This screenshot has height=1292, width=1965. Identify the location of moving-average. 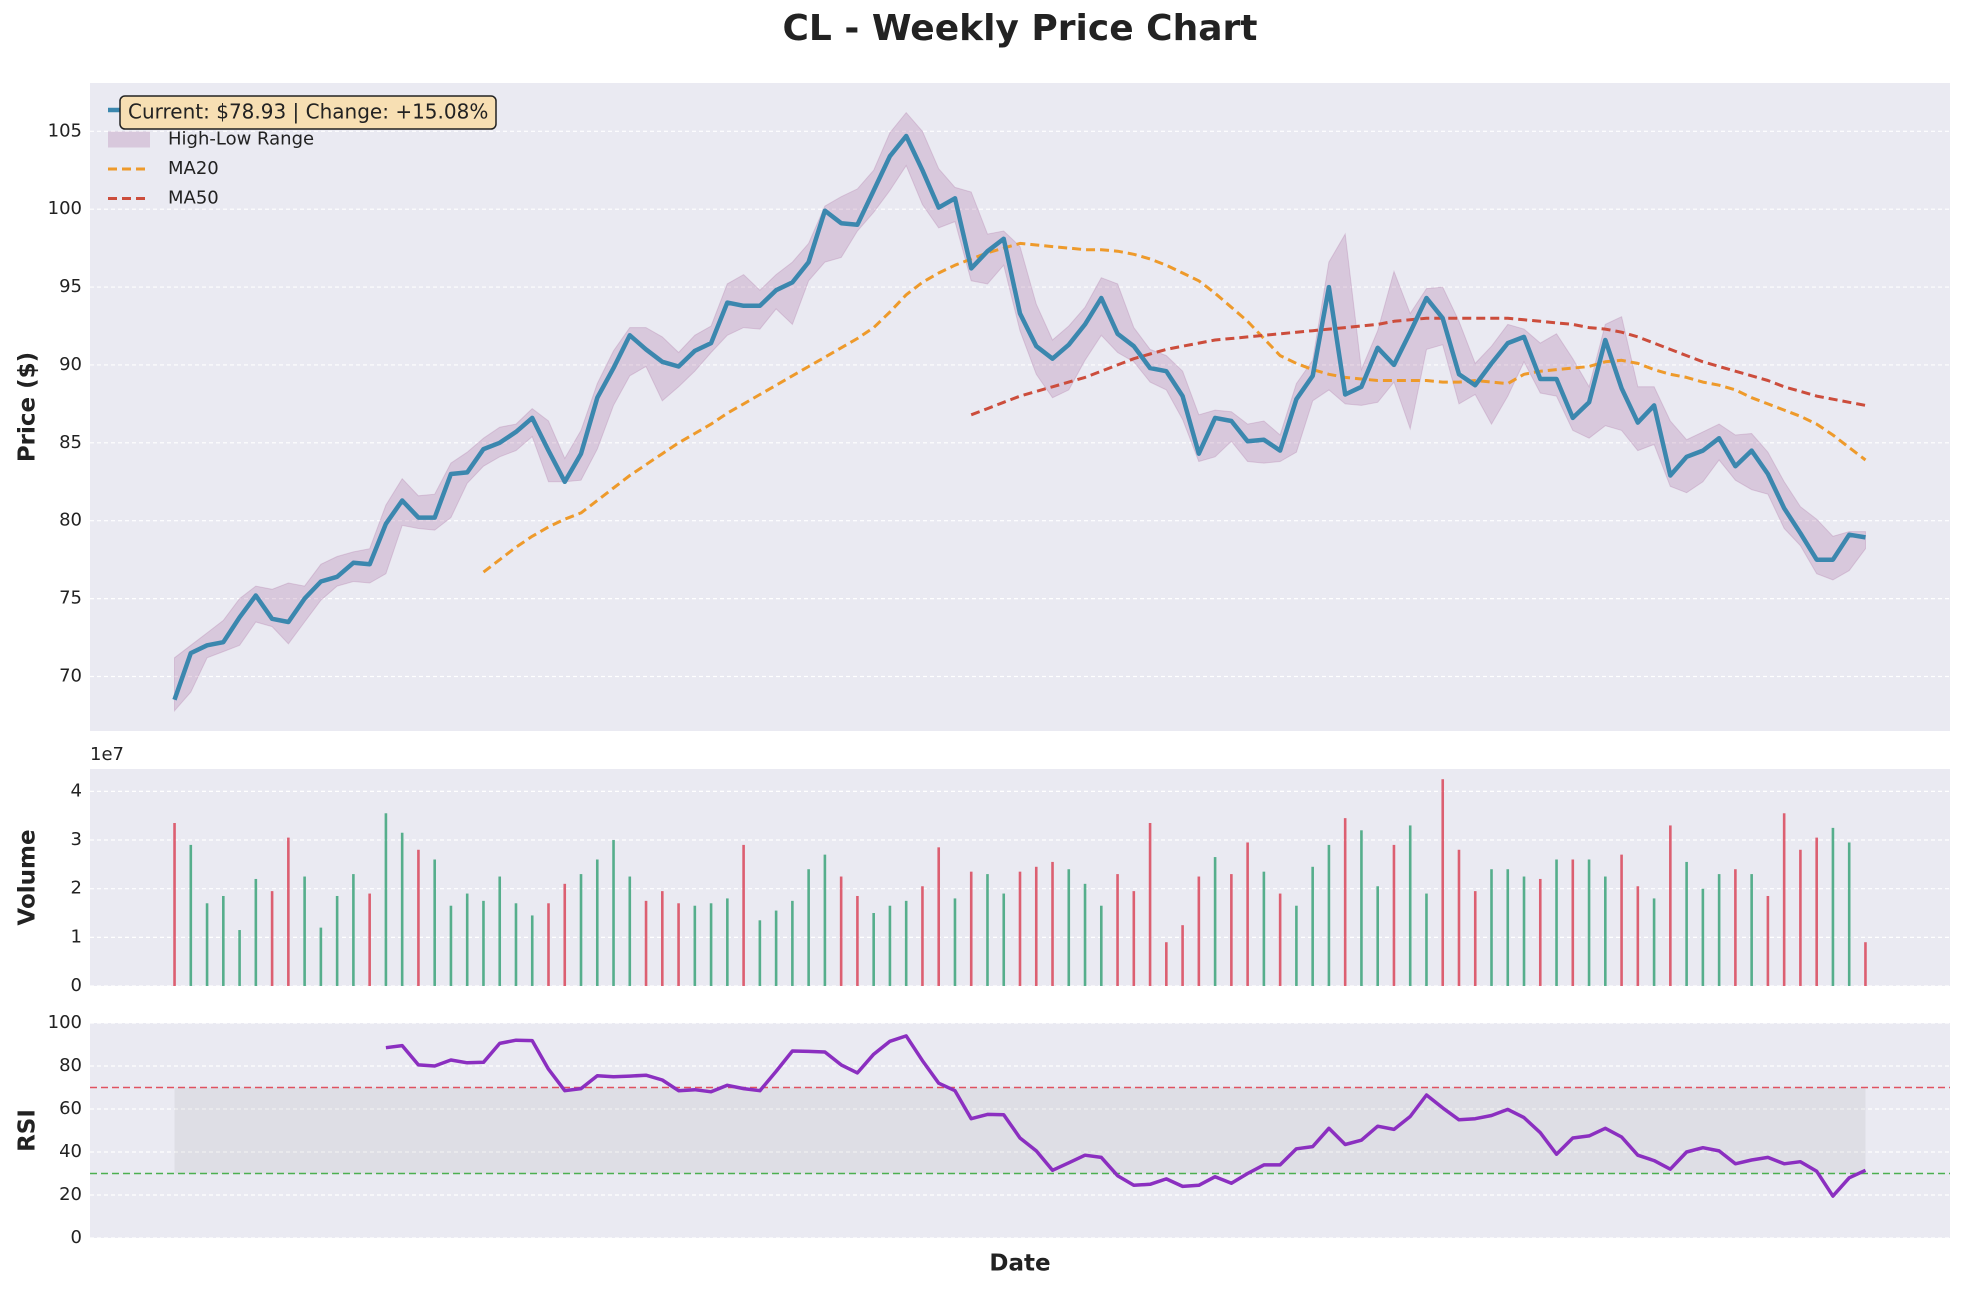
(1418, 366).